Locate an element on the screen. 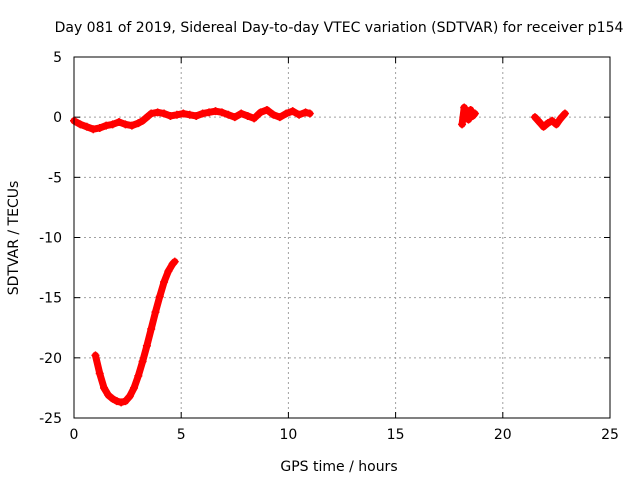 The height and width of the screenshot is (480, 640). x-tick-label: 25 is located at coordinates (610, 435).